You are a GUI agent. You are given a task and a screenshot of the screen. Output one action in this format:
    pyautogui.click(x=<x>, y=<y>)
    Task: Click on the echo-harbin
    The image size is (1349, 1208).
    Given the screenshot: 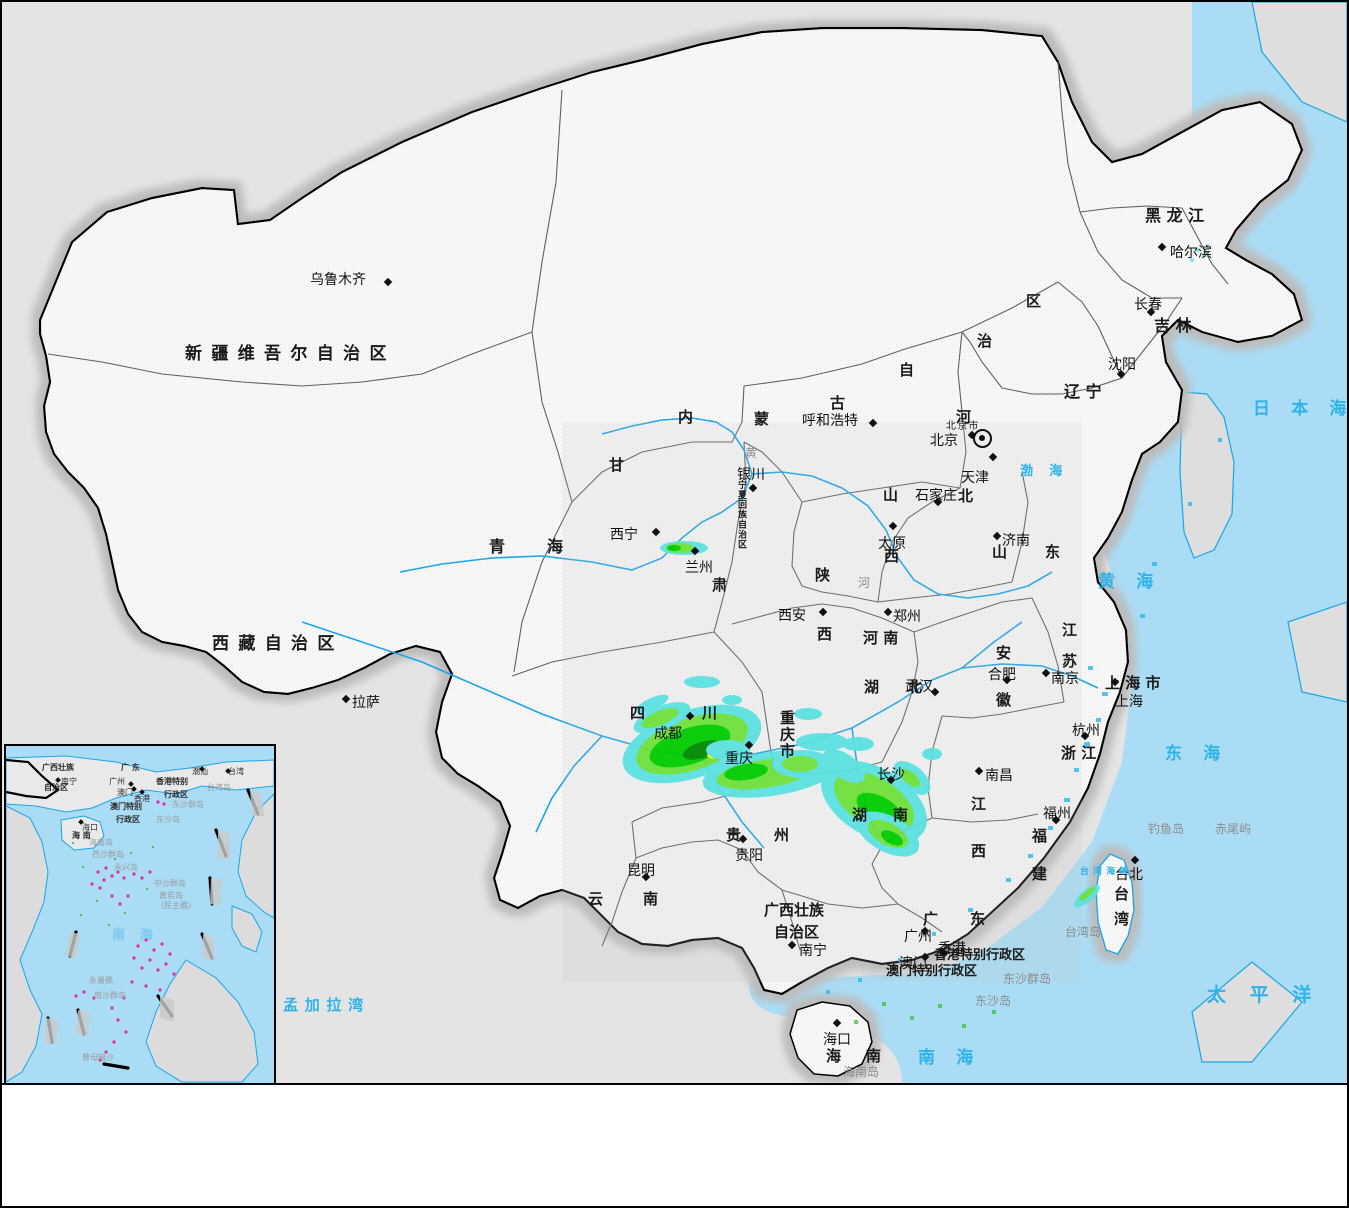 What is the action you would take?
    pyautogui.click(x=1200, y=253)
    